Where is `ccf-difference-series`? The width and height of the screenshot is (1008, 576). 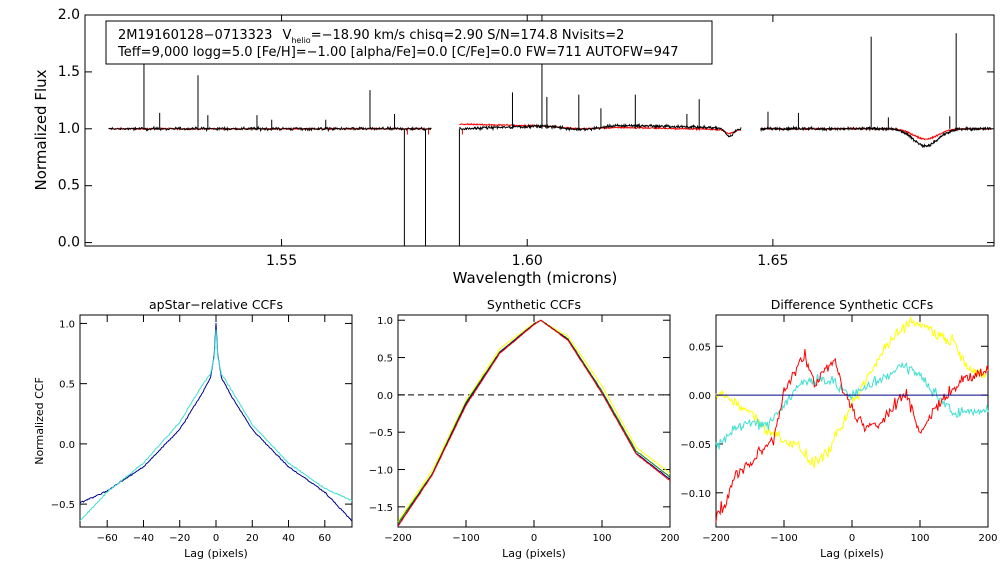 ccf-difference-series is located at coordinates (852, 419).